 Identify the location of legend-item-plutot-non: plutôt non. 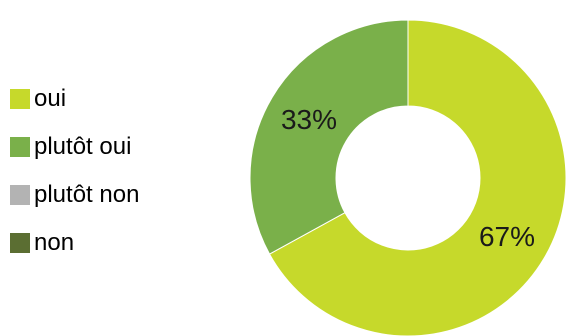
(74, 195).